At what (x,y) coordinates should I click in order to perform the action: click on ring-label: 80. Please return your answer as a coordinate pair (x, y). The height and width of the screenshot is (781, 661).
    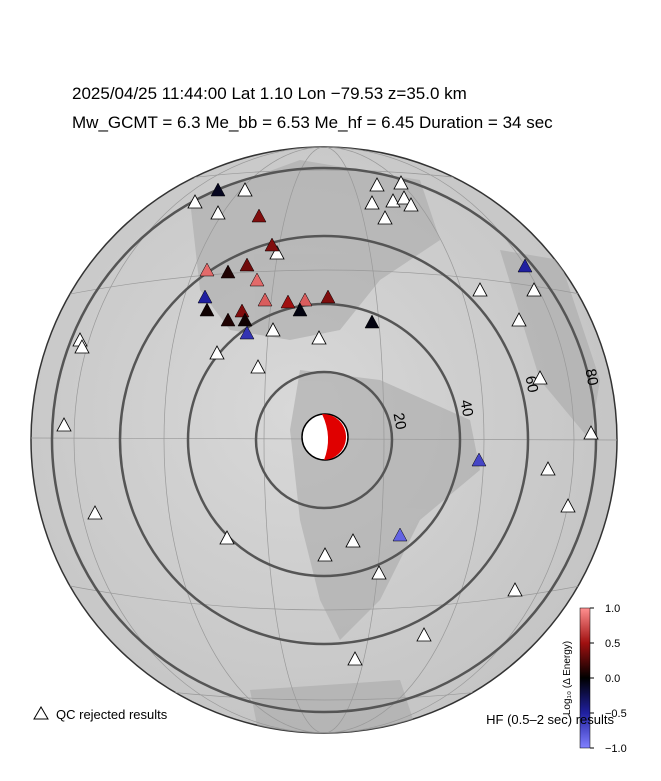
    Looking at the image, I should click on (592, 377).